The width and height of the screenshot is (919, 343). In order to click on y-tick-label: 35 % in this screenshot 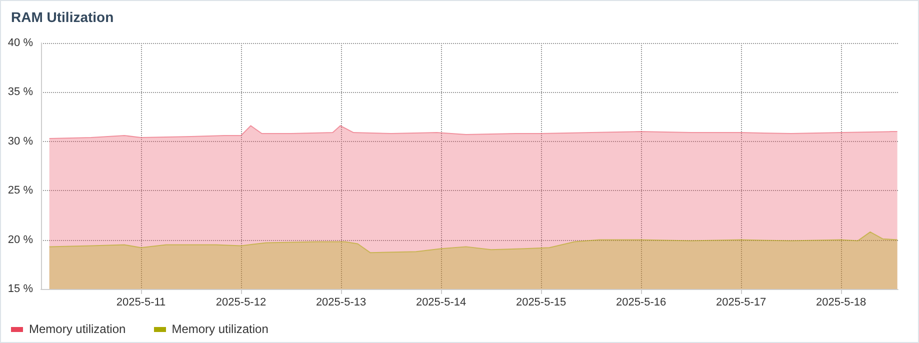, I will do `click(21, 92)`.